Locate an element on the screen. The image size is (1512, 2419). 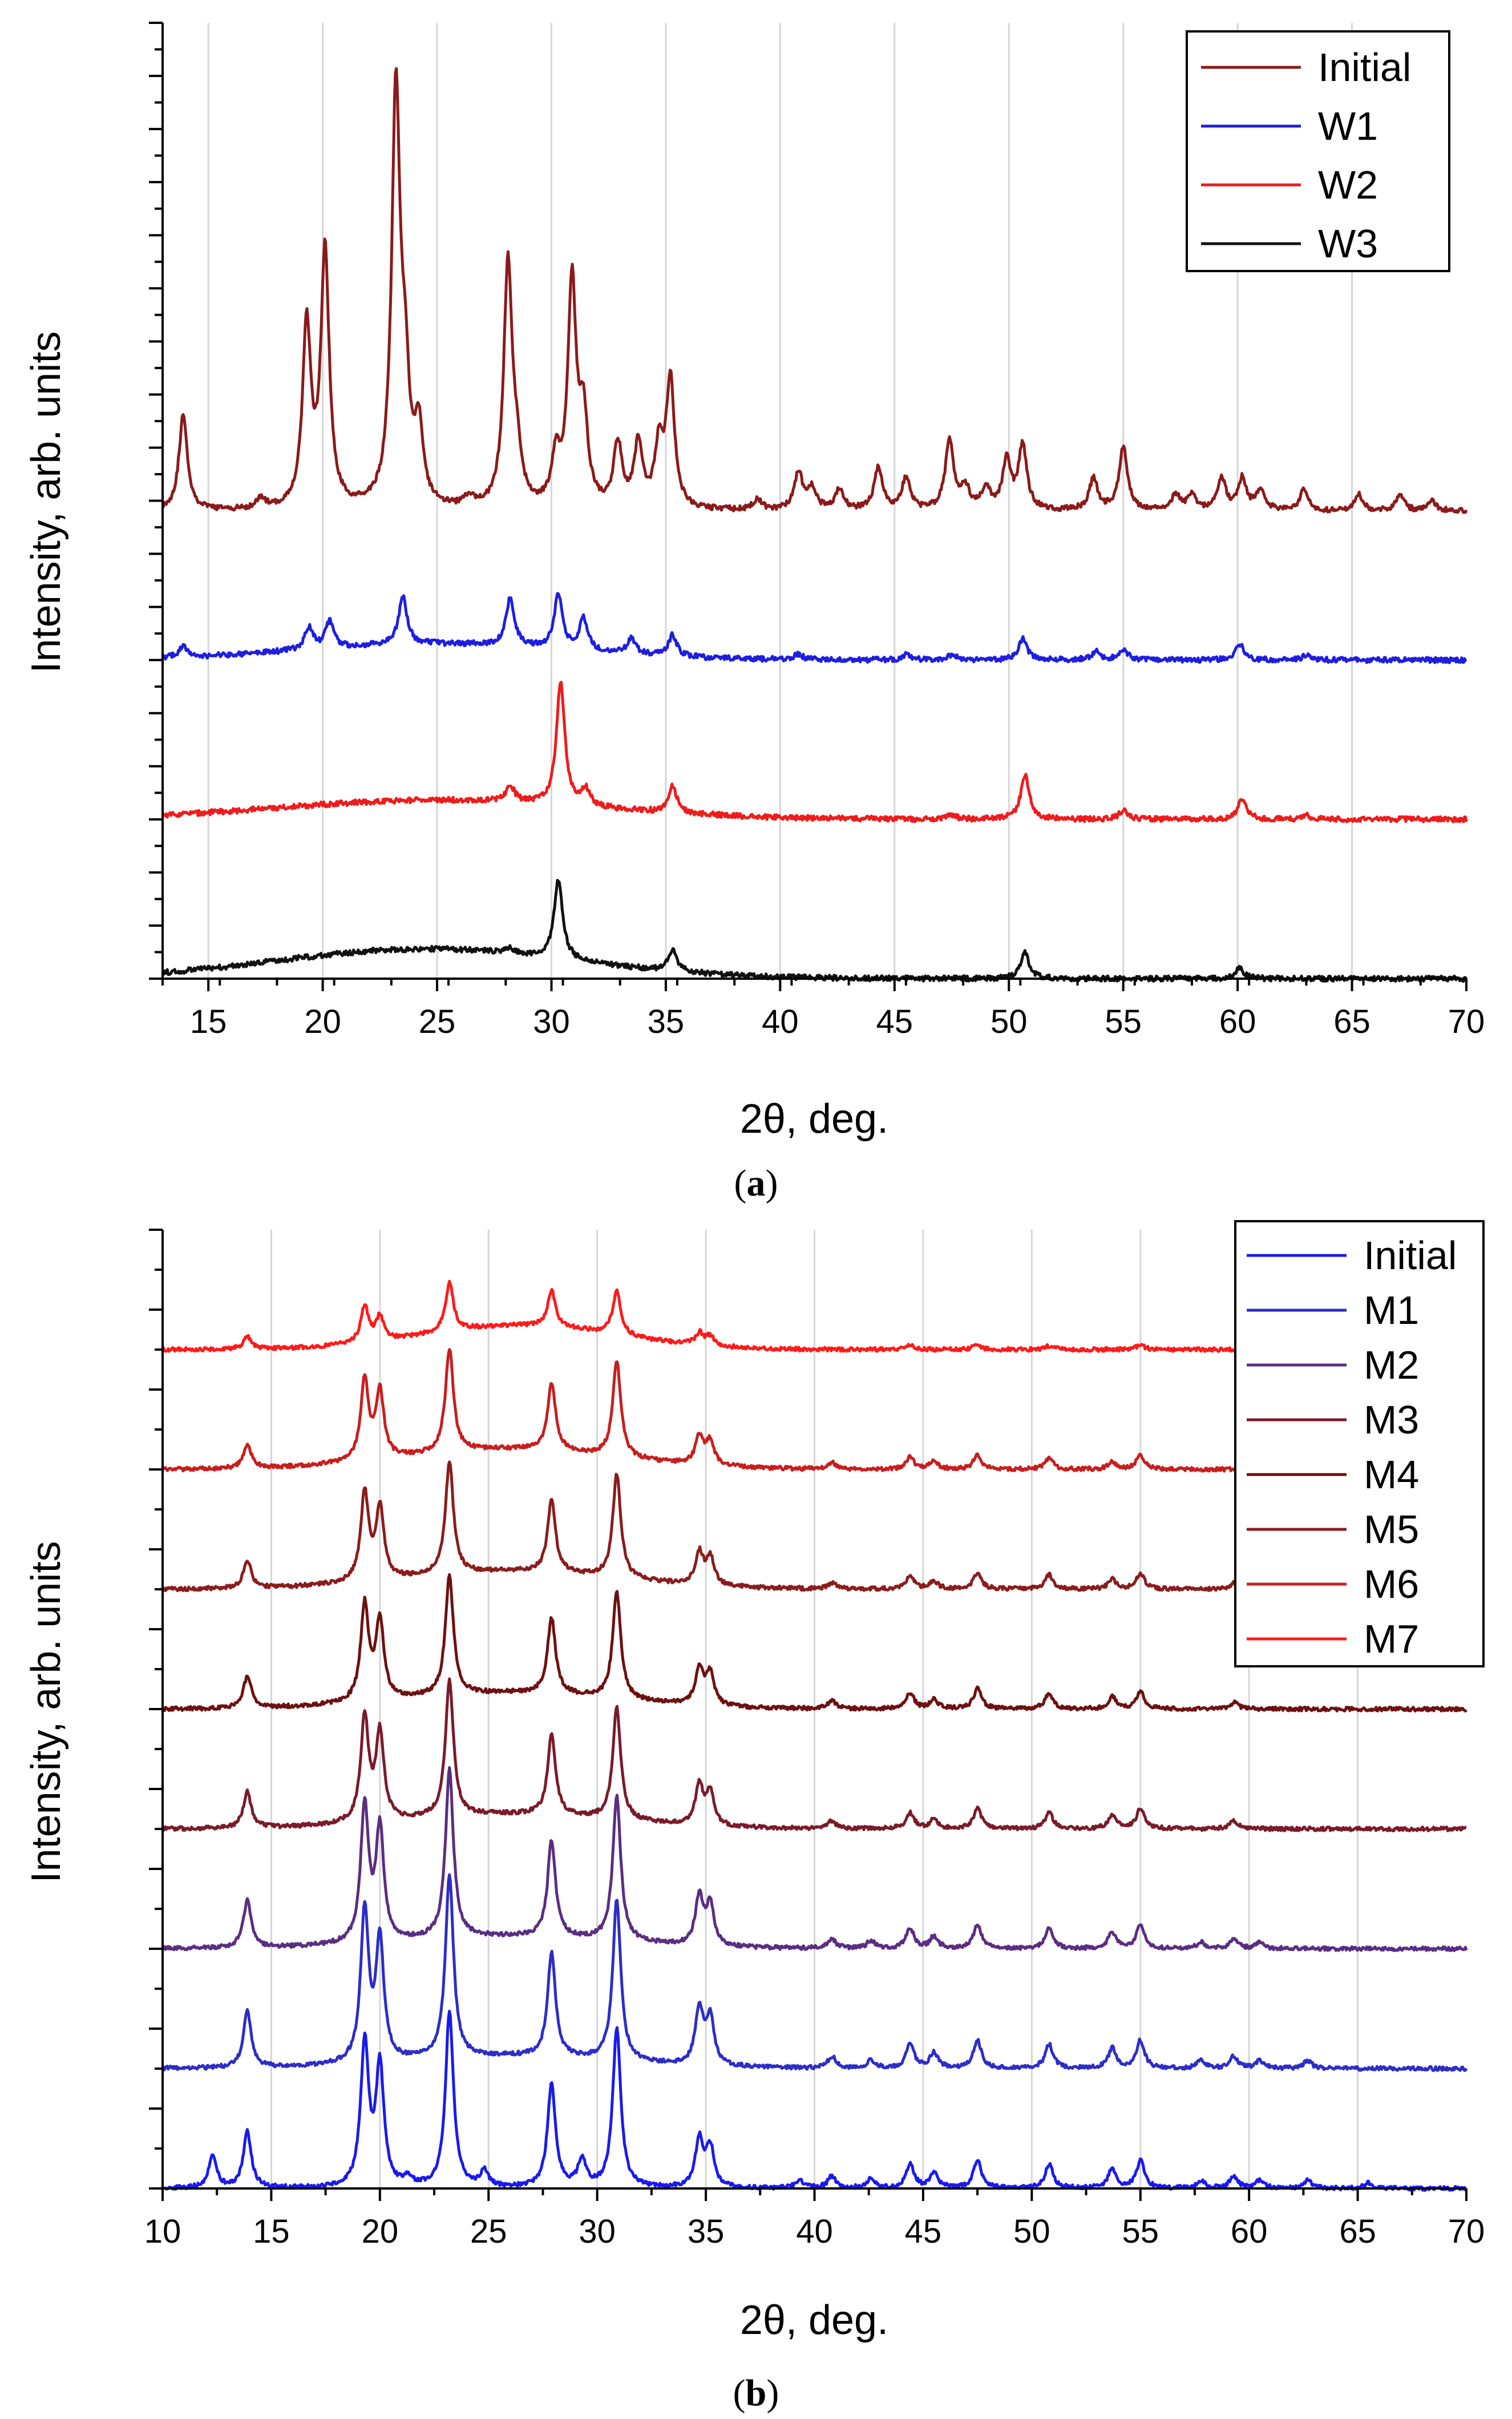
panel-a-x-tick-label: 35 is located at coordinates (666, 1021).